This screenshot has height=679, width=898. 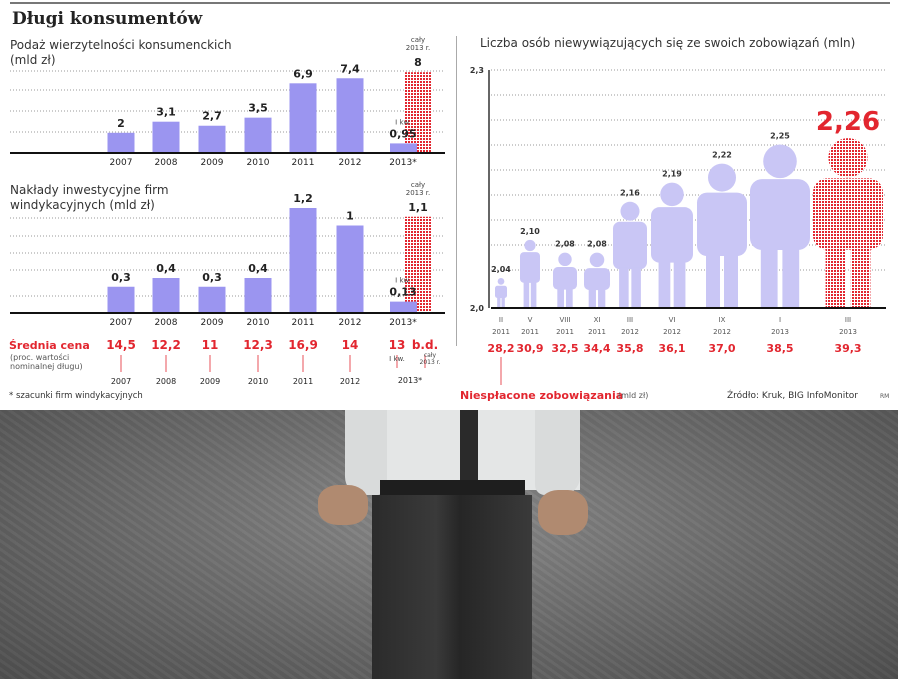 What do you see at coordinates (403, 163) in the screenshot?
I see `x-tick-label: 2013*` at bounding box center [403, 163].